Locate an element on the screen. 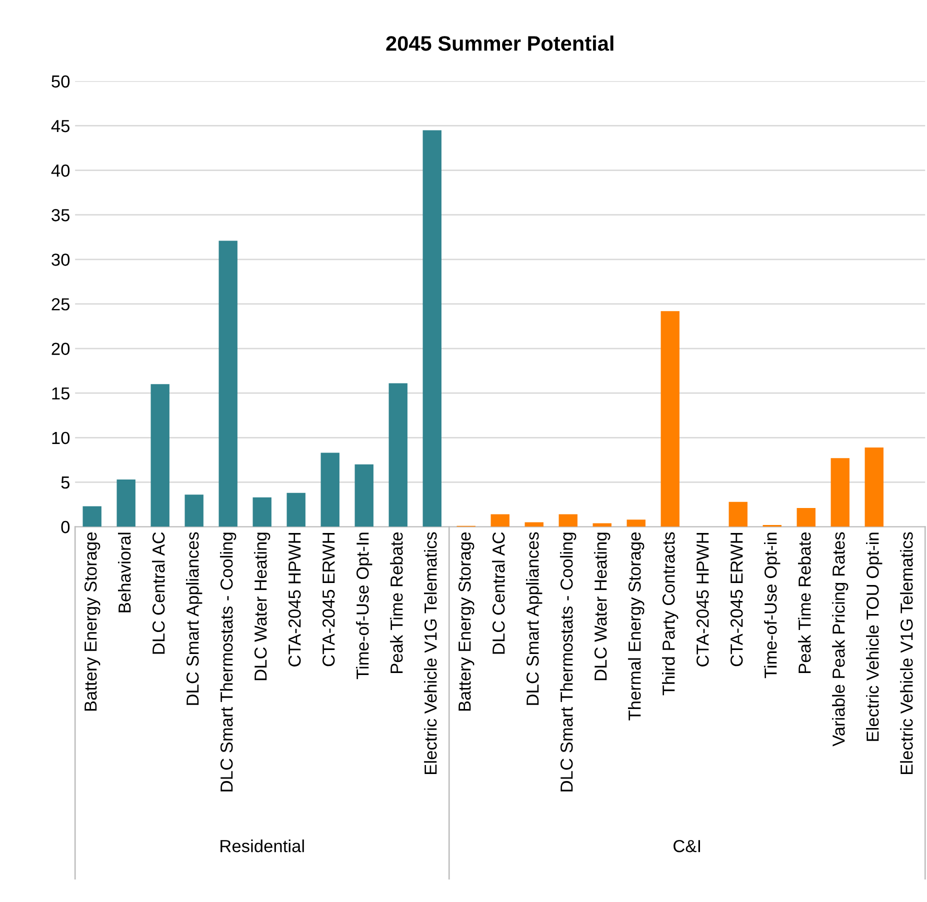 This screenshot has height=902, width=927. y-tick-label: 5 is located at coordinates (65, 482).